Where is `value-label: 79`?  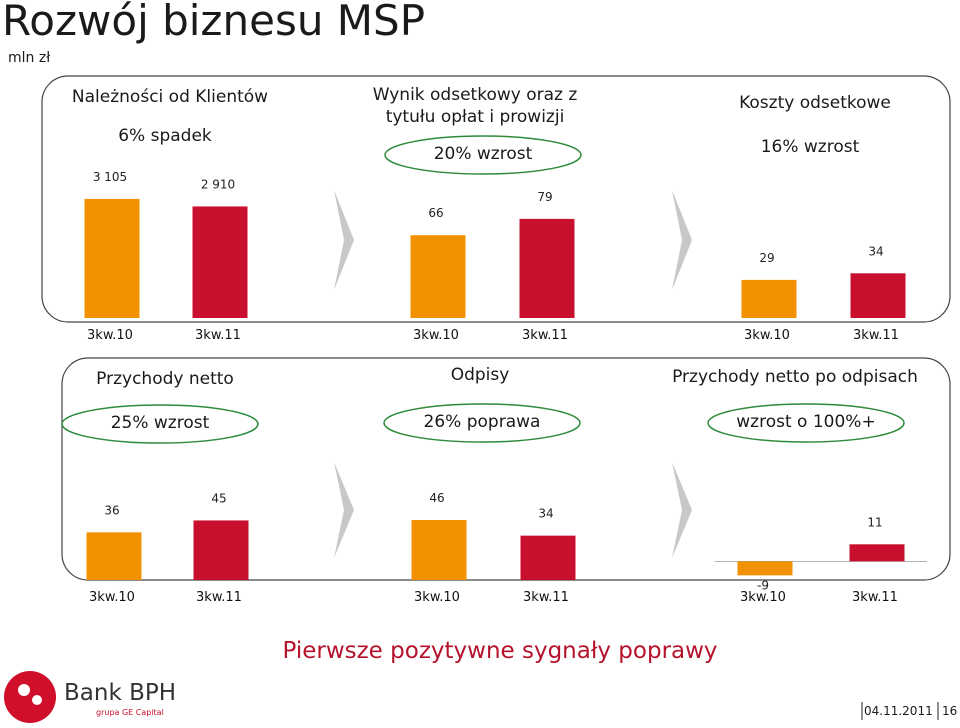 value-label: 79 is located at coordinates (544, 197).